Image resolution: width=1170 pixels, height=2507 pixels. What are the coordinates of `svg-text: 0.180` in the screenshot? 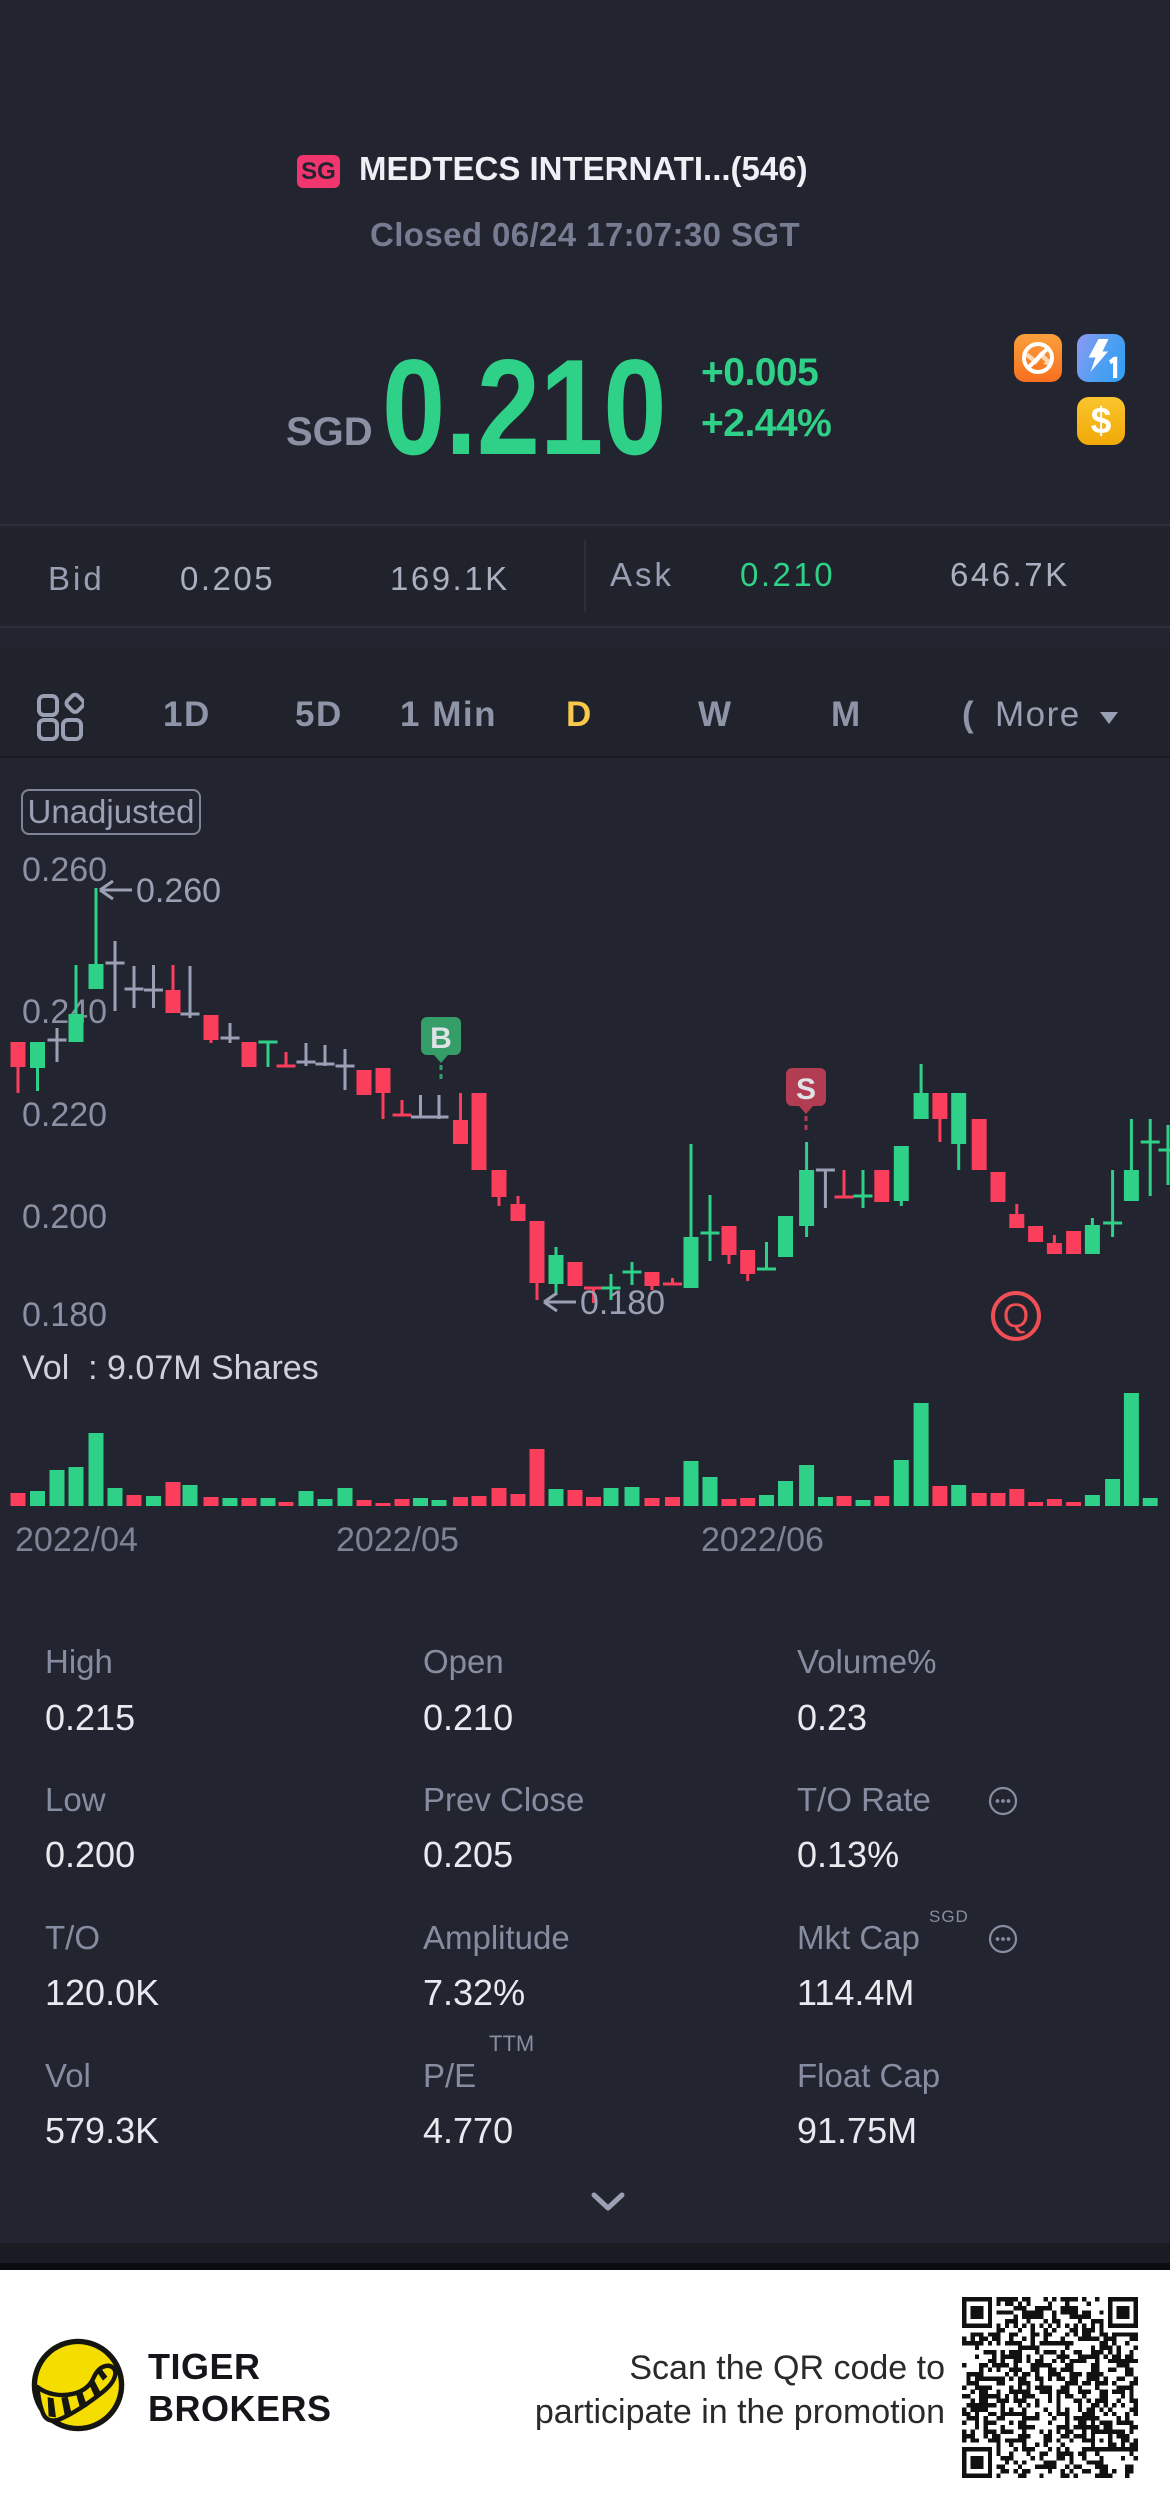 It's located at (622, 1303).